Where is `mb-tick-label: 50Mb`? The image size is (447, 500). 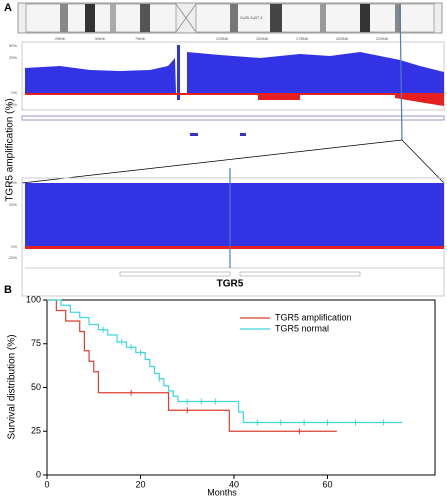 mb-tick-label: 50Mb is located at coordinates (100, 38).